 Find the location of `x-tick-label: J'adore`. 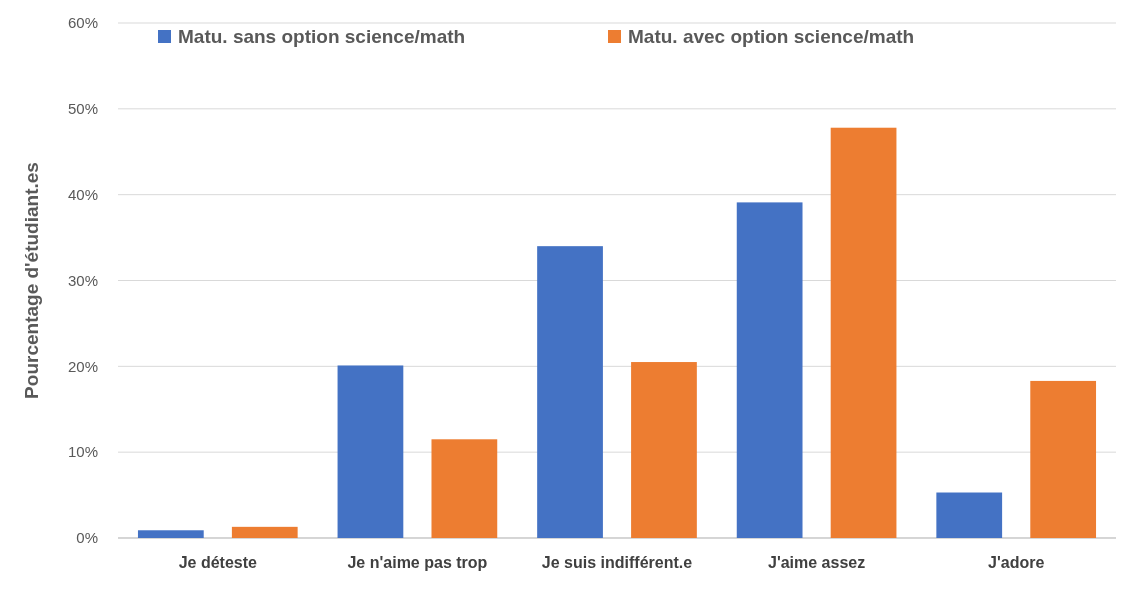

x-tick-label: J'adore is located at coordinates (1016, 562).